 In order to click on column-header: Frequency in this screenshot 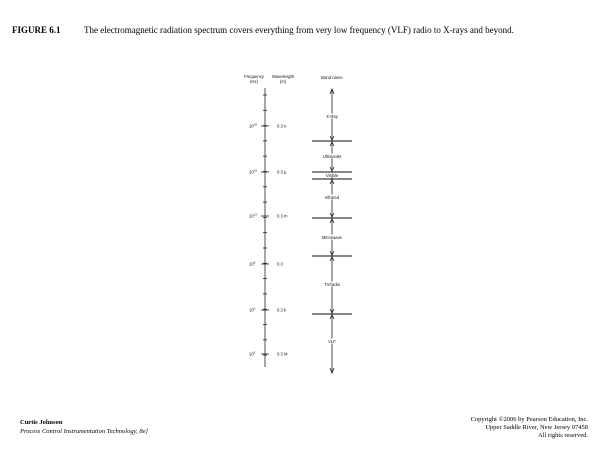, I will do `click(254, 76)`.